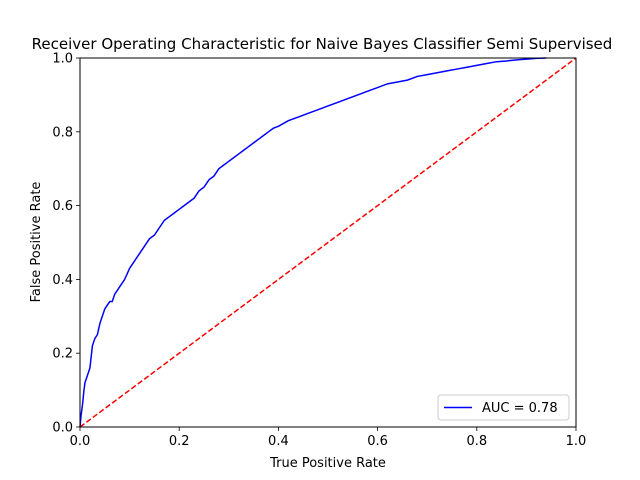  What do you see at coordinates (62, 354) in the screenshot?
I see `y-tick-label: 0.2` at bounding box center [62, 354].